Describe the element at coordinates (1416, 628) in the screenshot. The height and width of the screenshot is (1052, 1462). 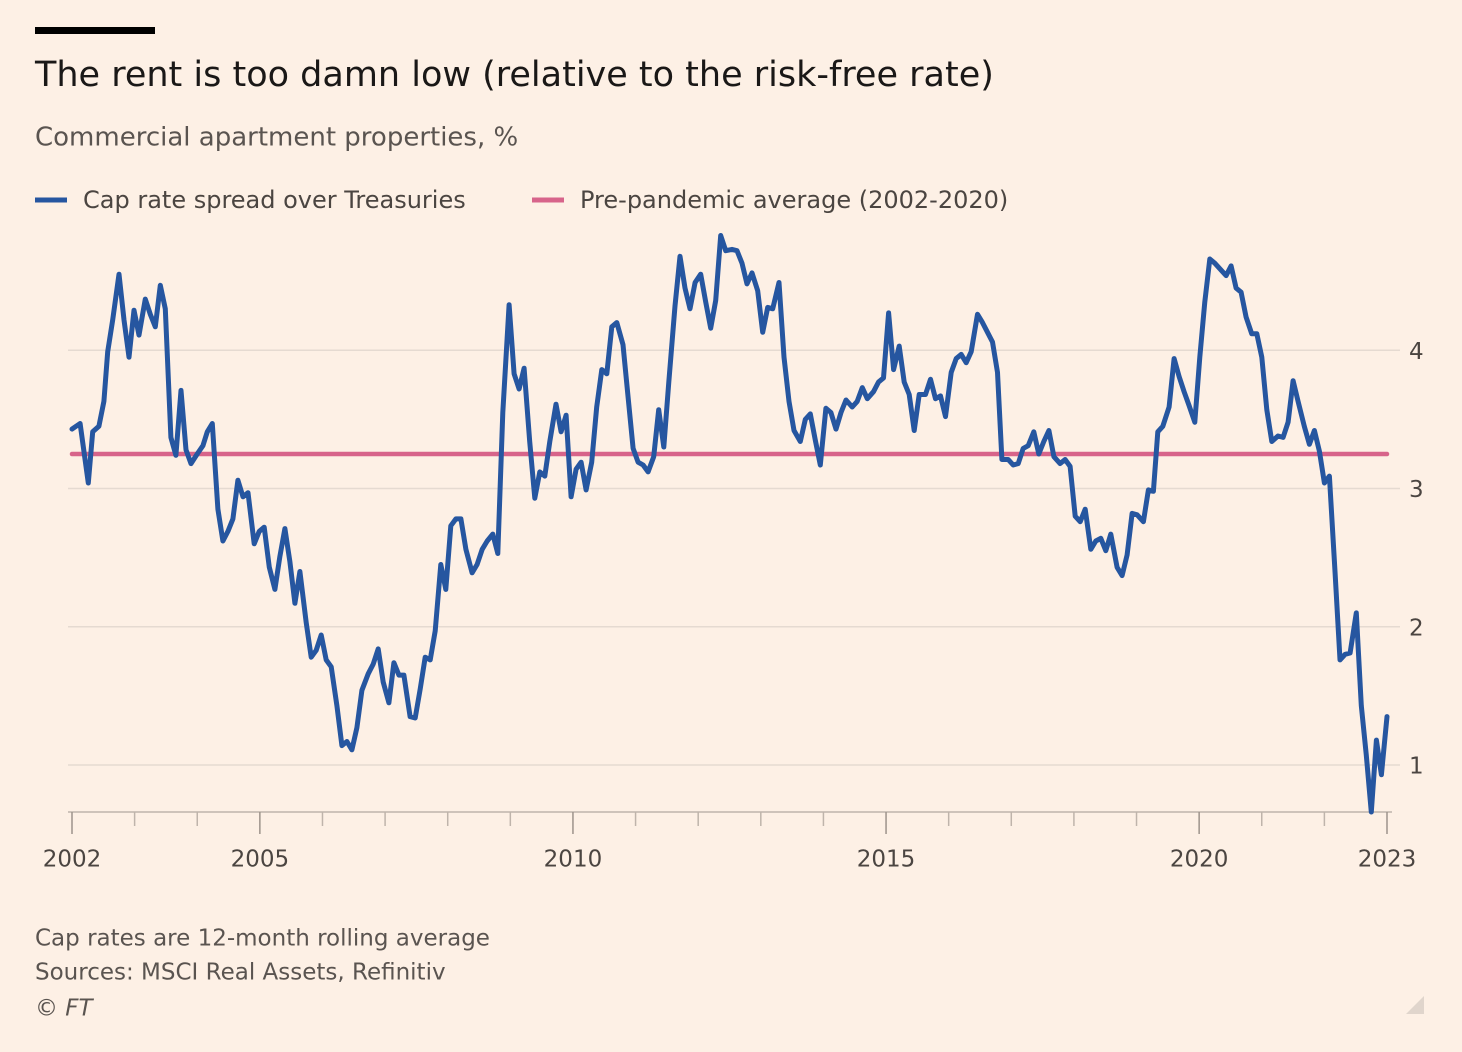
I see `y-tick-label: 2` at that location.